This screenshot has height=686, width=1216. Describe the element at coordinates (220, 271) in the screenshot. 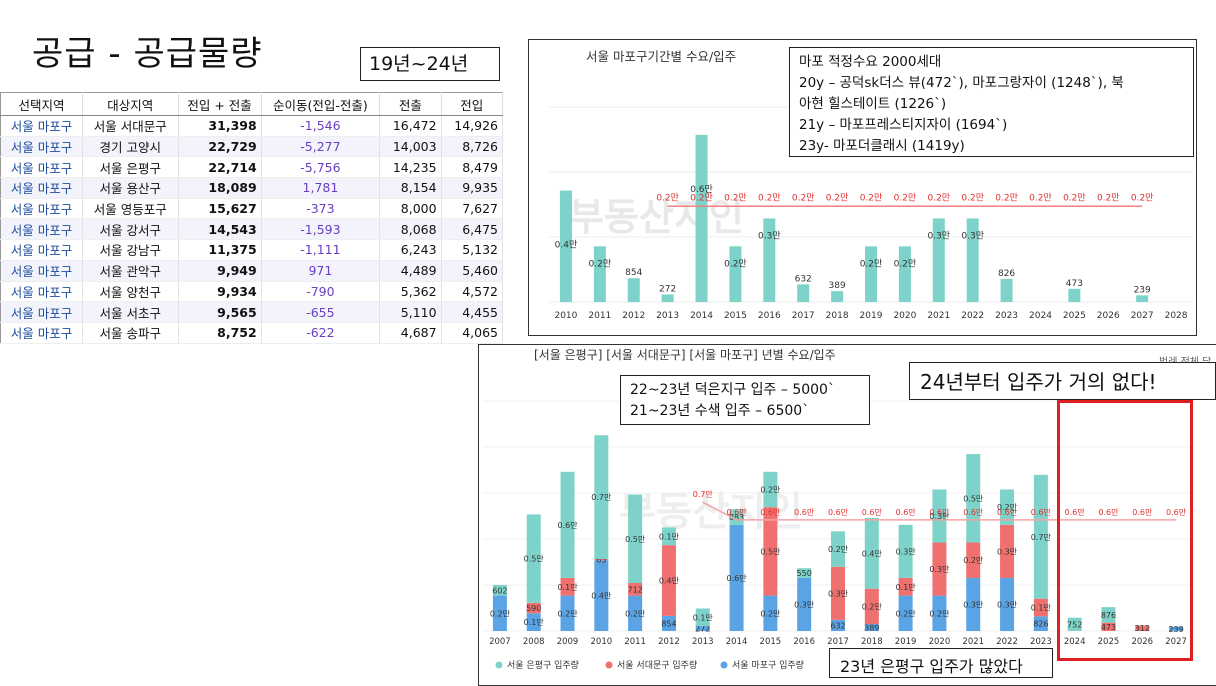

I see `table-cell: 9,949` at that location.